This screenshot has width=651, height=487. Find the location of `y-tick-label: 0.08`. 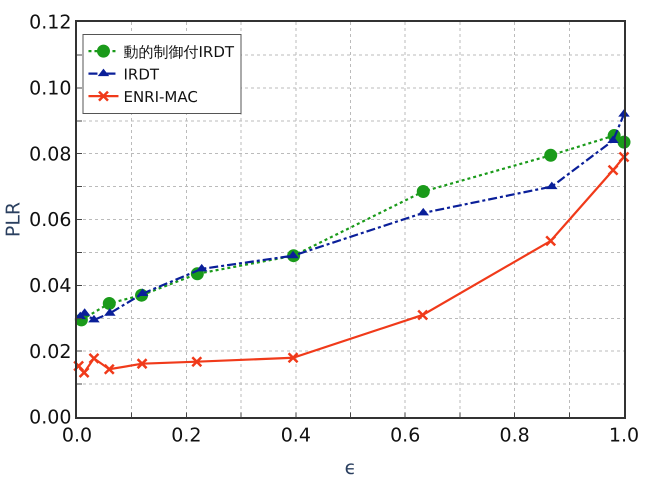

y-tick-label: 0.08 is located at coordinates (50, 154).